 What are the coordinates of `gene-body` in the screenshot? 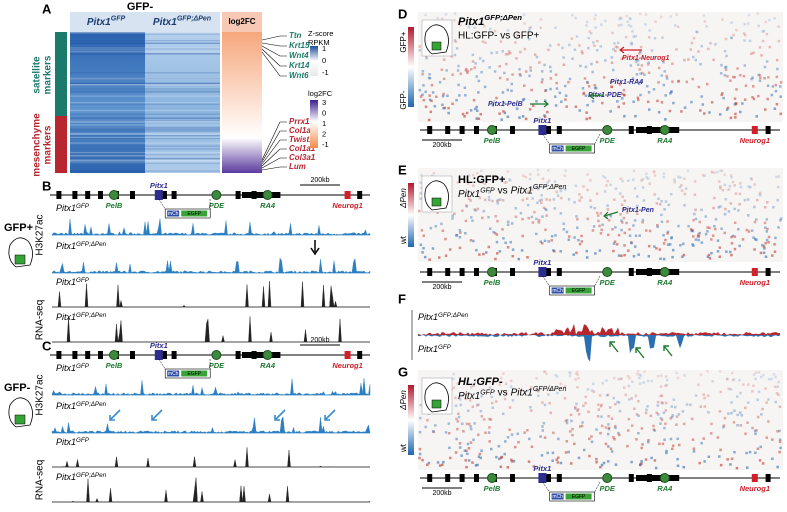 It's located at (658, 130).